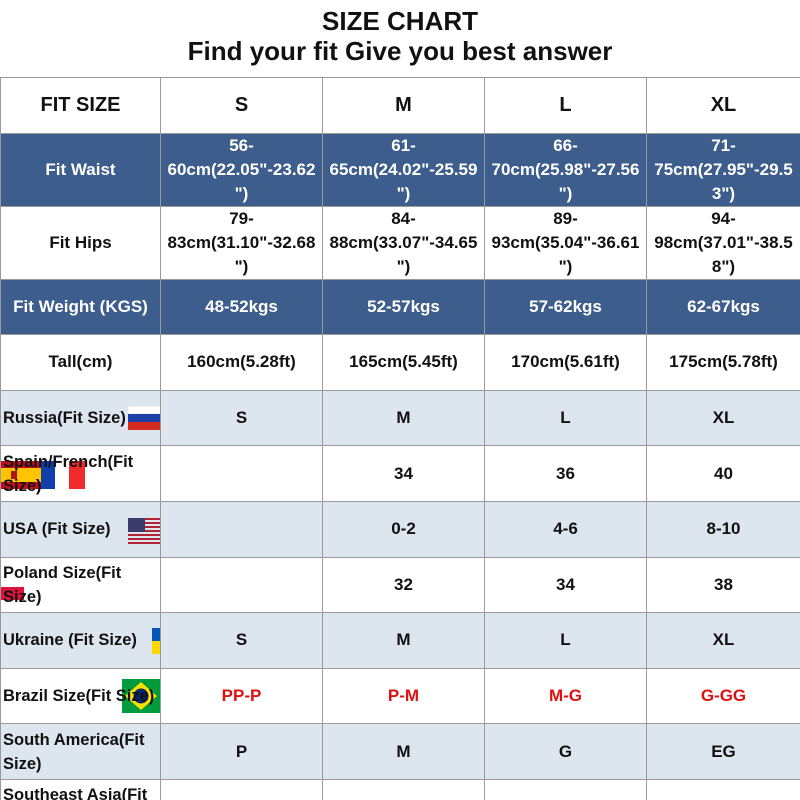  Describe the element at coordinates (80, 242) in the screenshot. I see `row-label: Fit Hips` at that location.